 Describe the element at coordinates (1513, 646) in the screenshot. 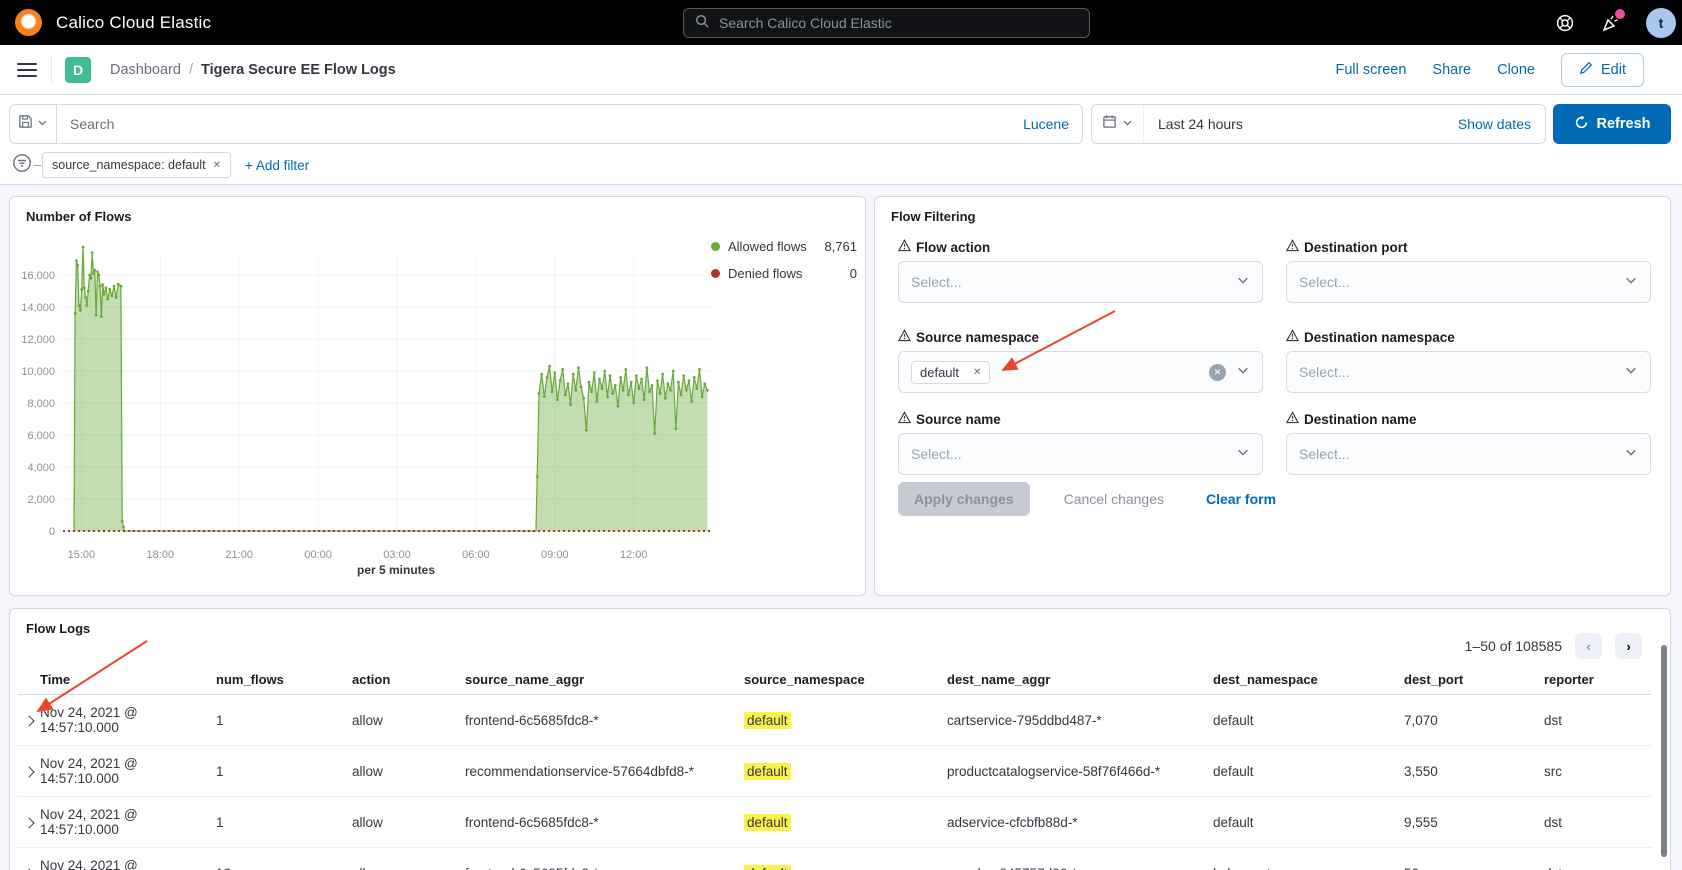

I see `pagination-range: 1–50 of 108585` at that location.